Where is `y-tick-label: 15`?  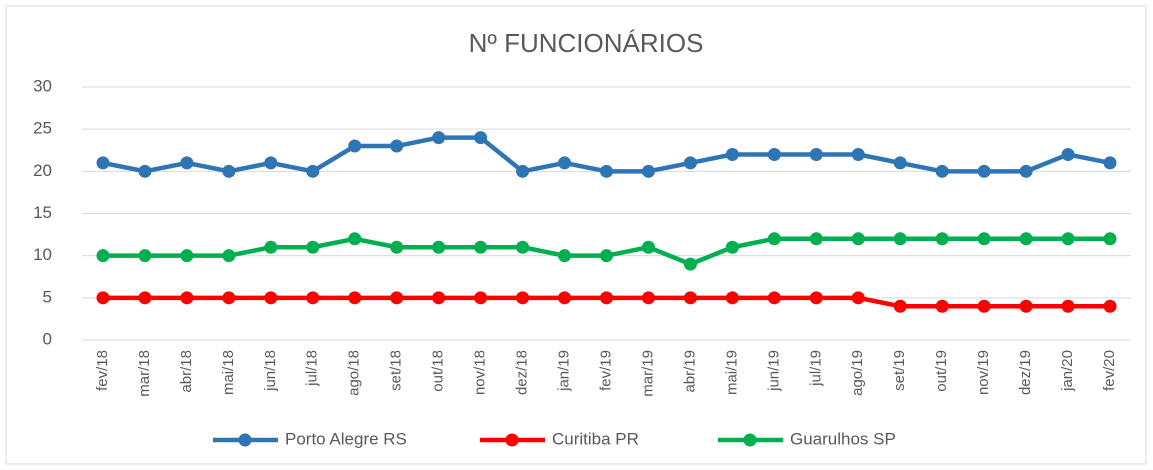
y-tick-label: 15 is located at coordinates (42, 212).